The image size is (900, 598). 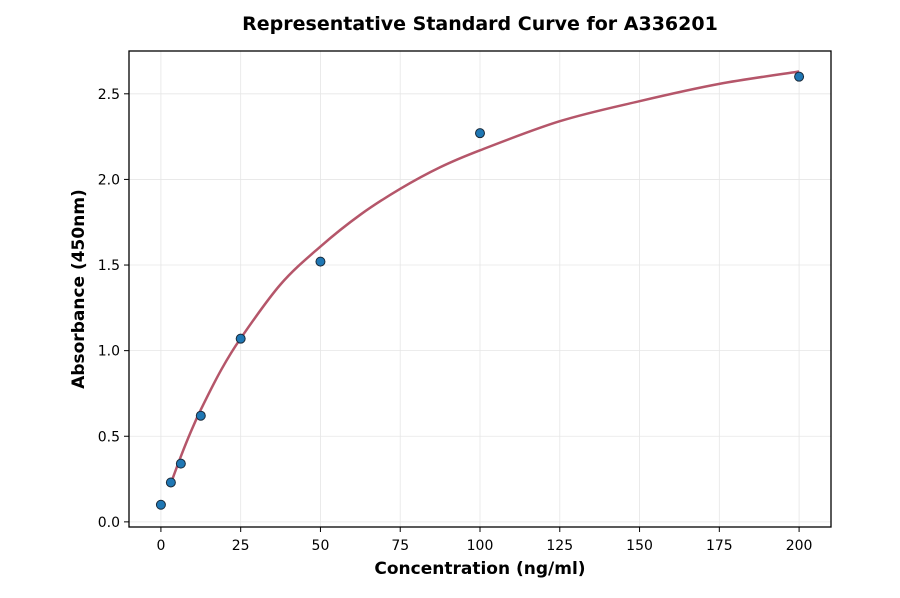 I want to click on y-tick-label: 1.0, so click(x=109, y=352).